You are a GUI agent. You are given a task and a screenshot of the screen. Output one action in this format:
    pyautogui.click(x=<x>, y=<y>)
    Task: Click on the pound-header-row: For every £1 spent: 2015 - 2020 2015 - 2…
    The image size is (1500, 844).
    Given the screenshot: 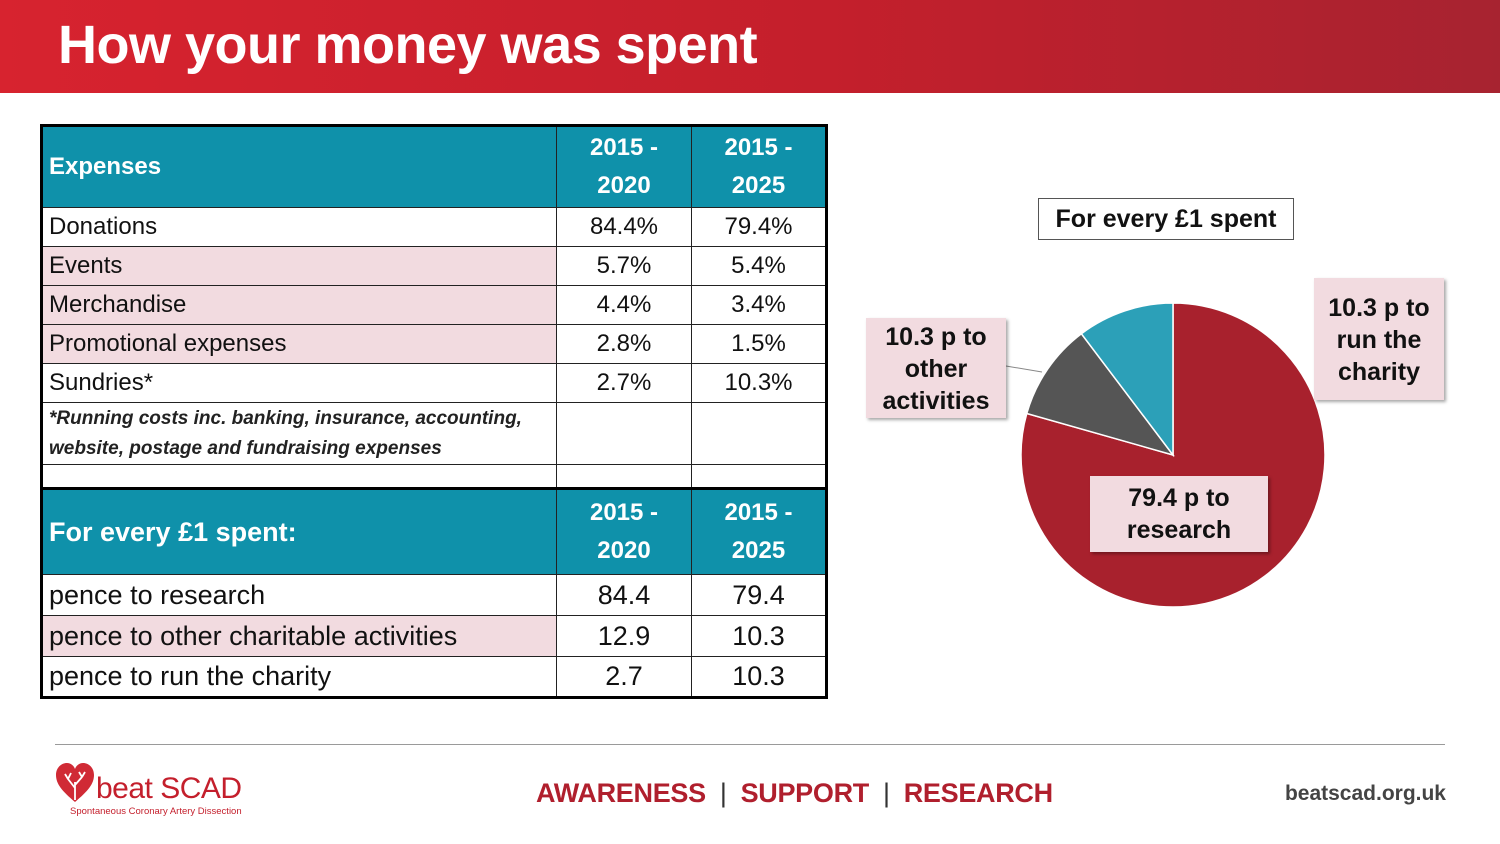 What is the action you would take?
    pyautogui.click(x=434, y=531)
    